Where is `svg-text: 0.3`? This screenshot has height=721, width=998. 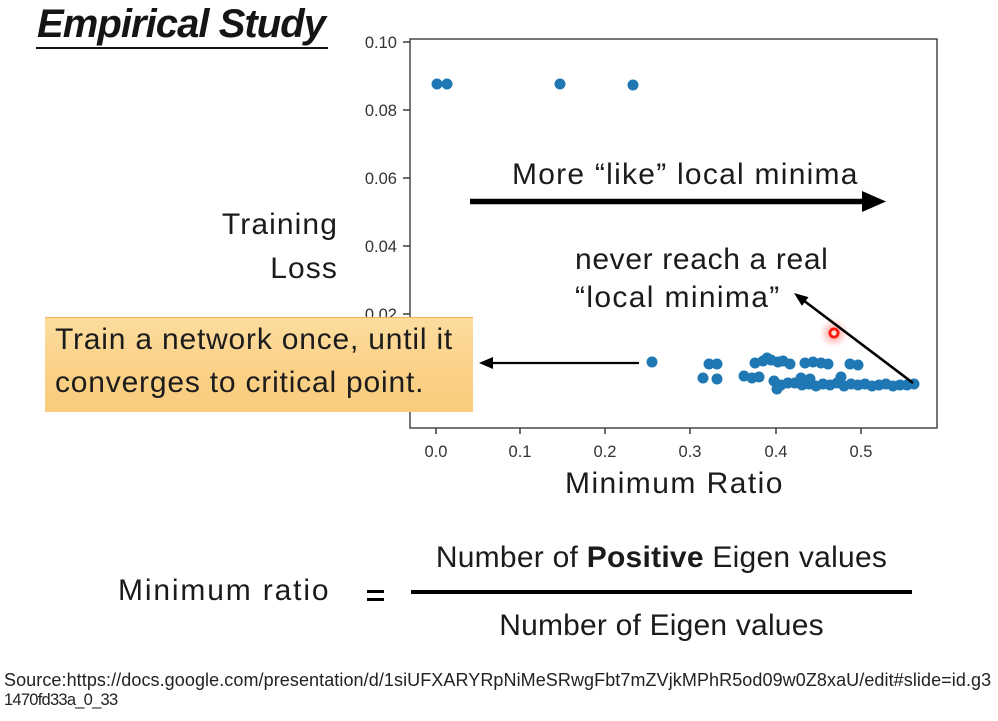 svg-text: 0.3 is located at coordinates (690, 452).